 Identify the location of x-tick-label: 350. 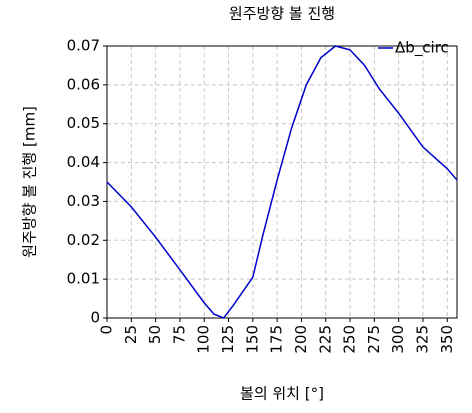
(447, 339).